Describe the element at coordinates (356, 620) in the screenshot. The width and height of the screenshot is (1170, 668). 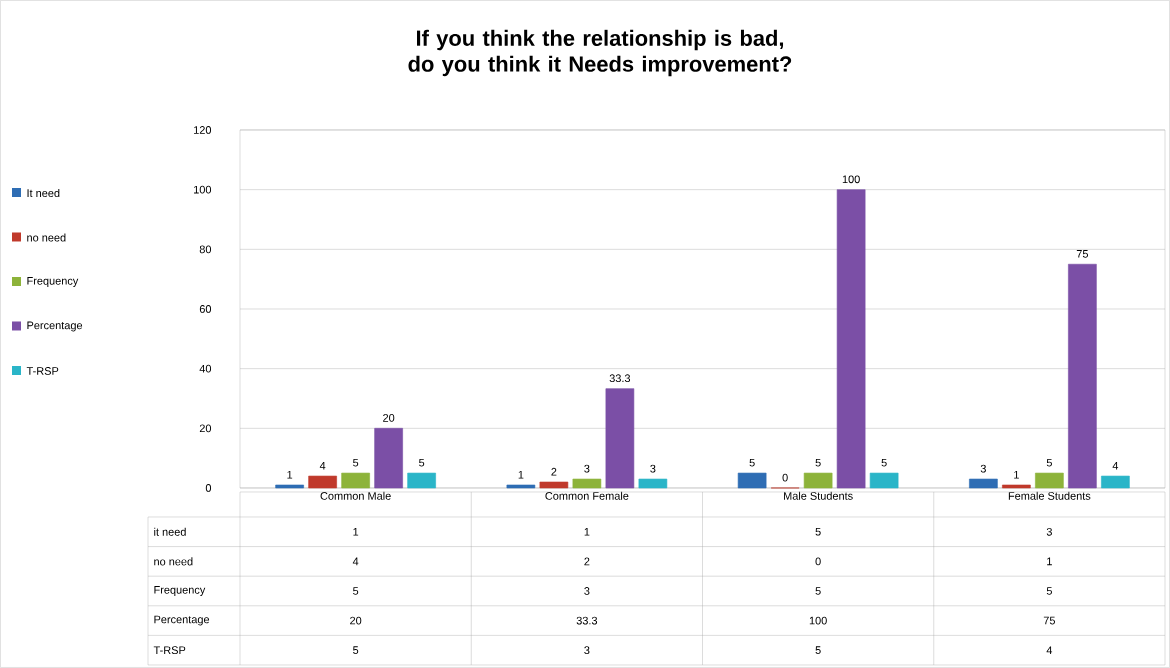
I see `text: 20` at that location.